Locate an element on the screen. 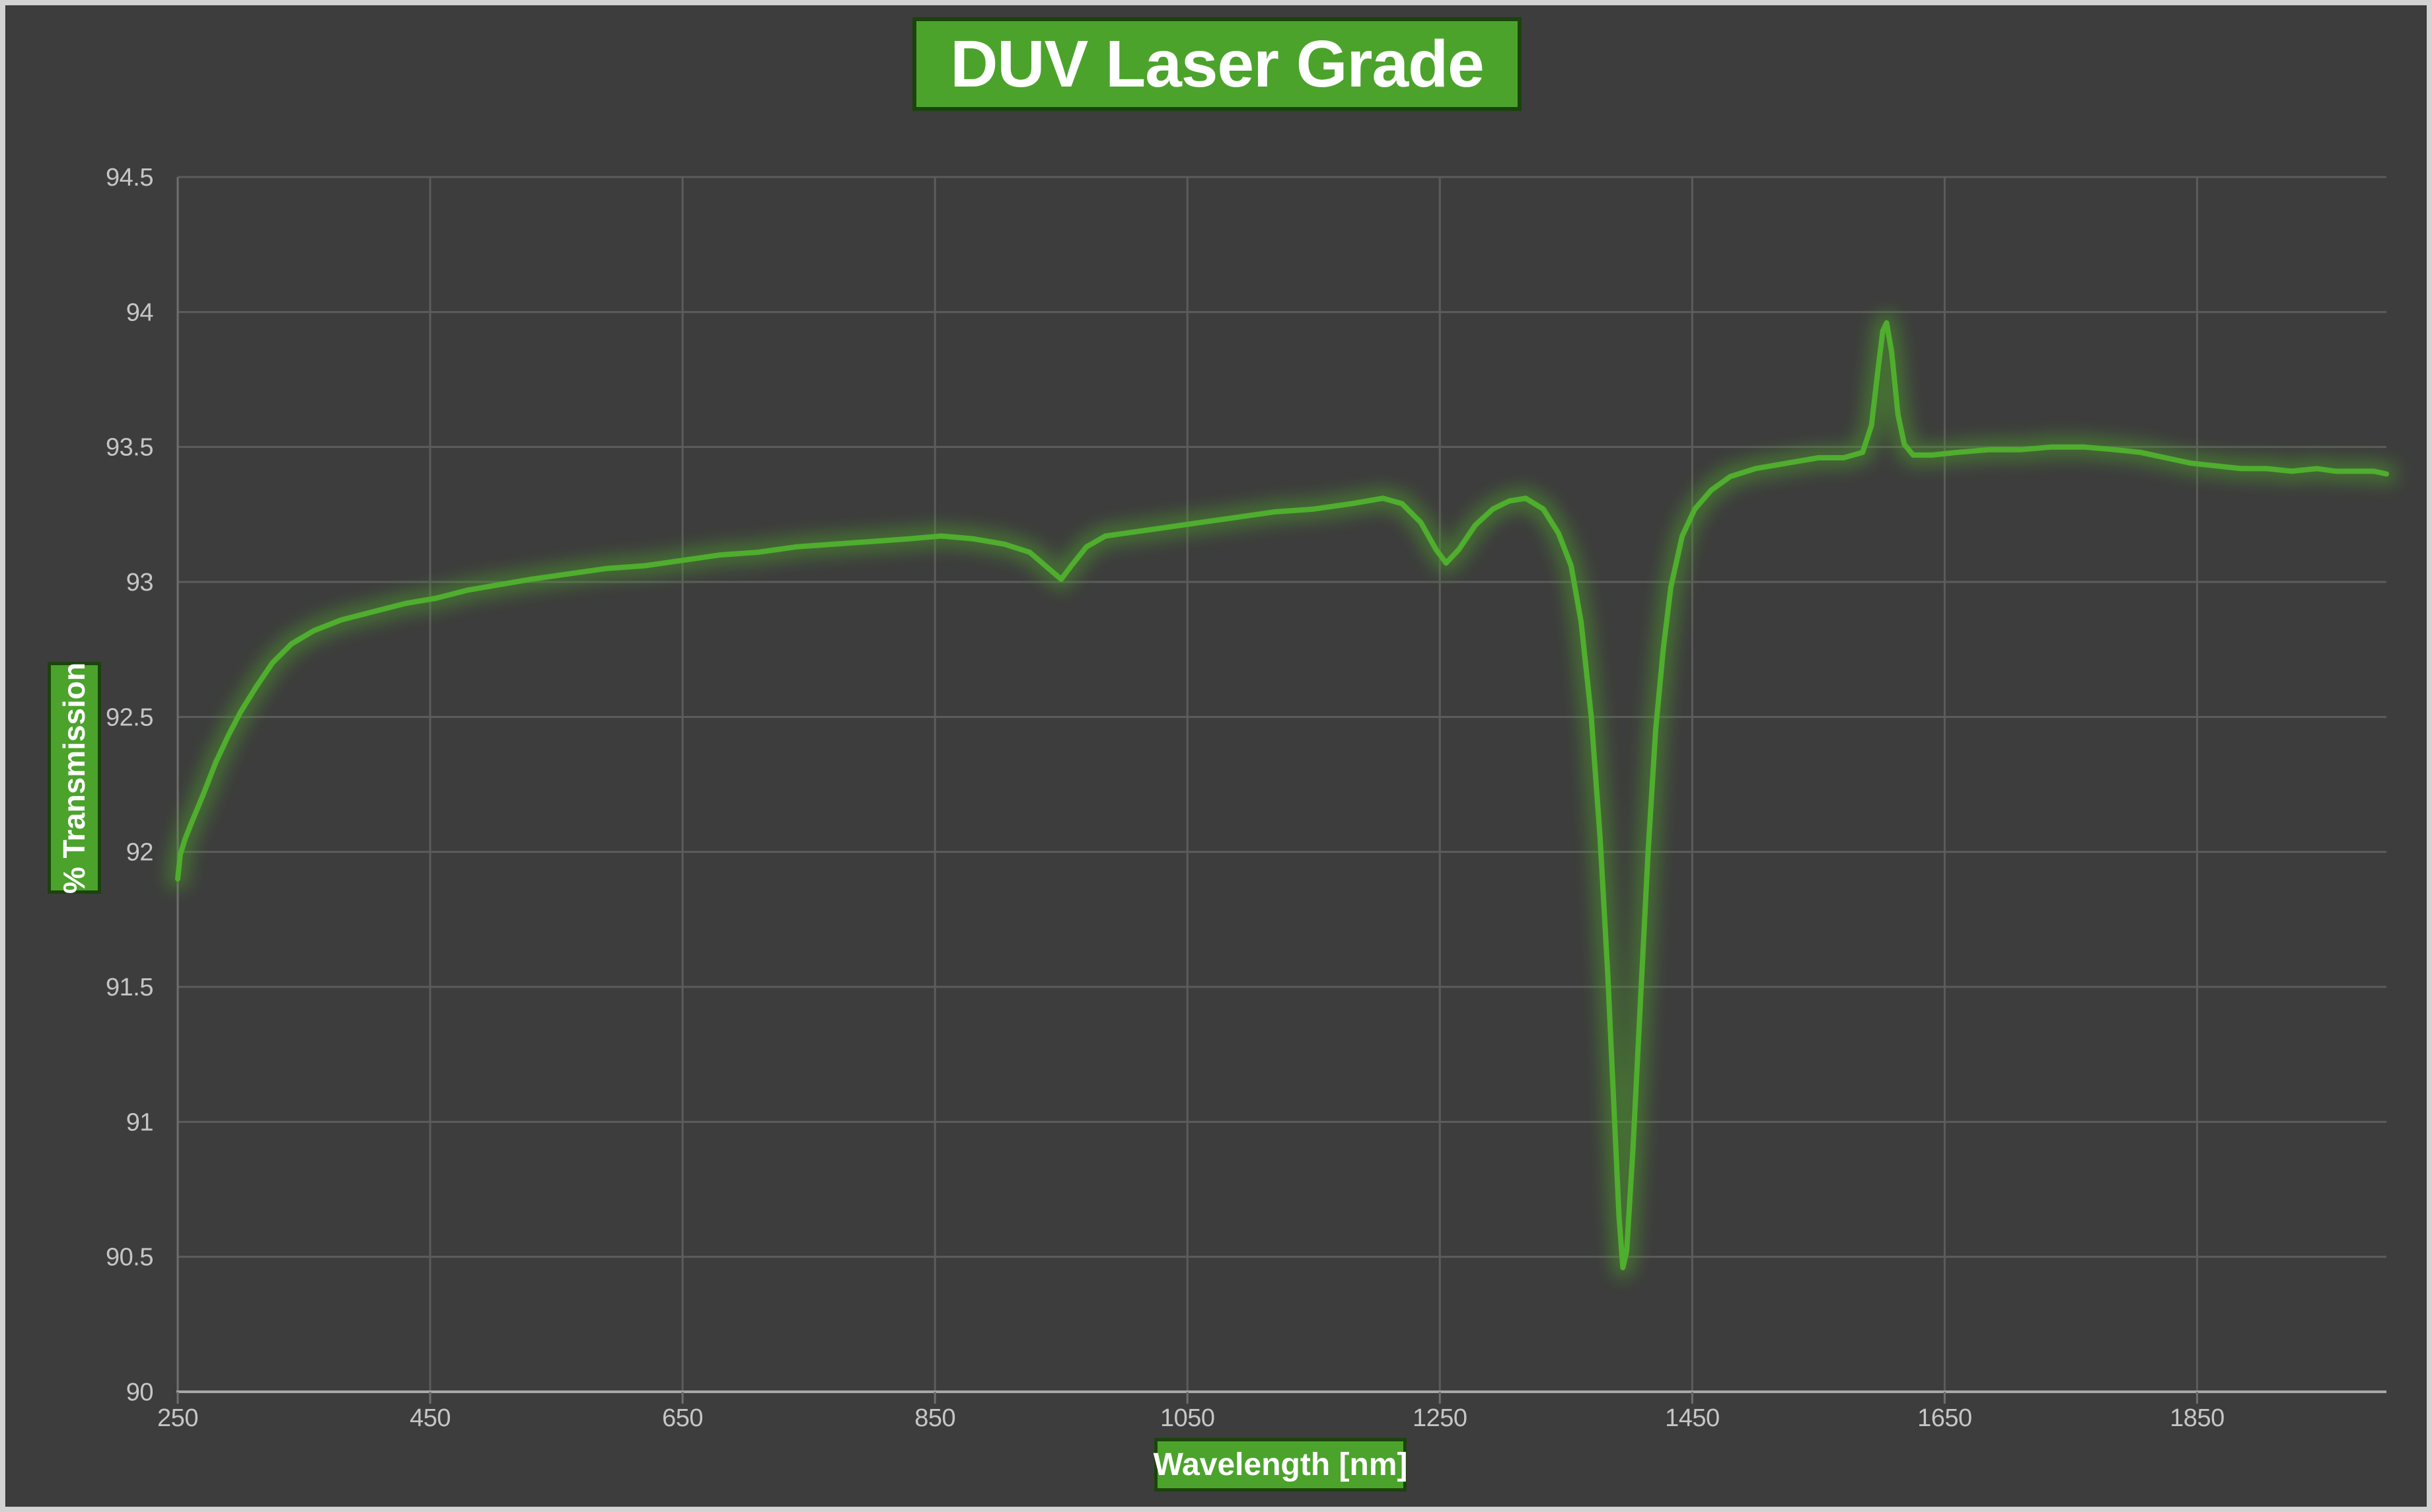 The image size is (2432, 1512). y-axis-label: % Transmission is located at coordinates (74, 778).